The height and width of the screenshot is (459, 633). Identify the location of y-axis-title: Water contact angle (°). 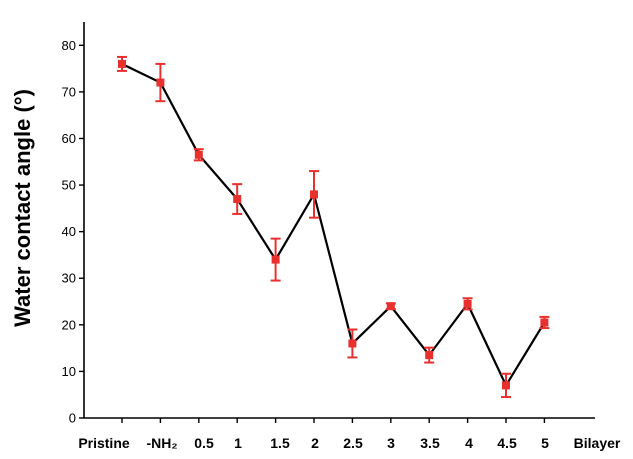
(22, 208).